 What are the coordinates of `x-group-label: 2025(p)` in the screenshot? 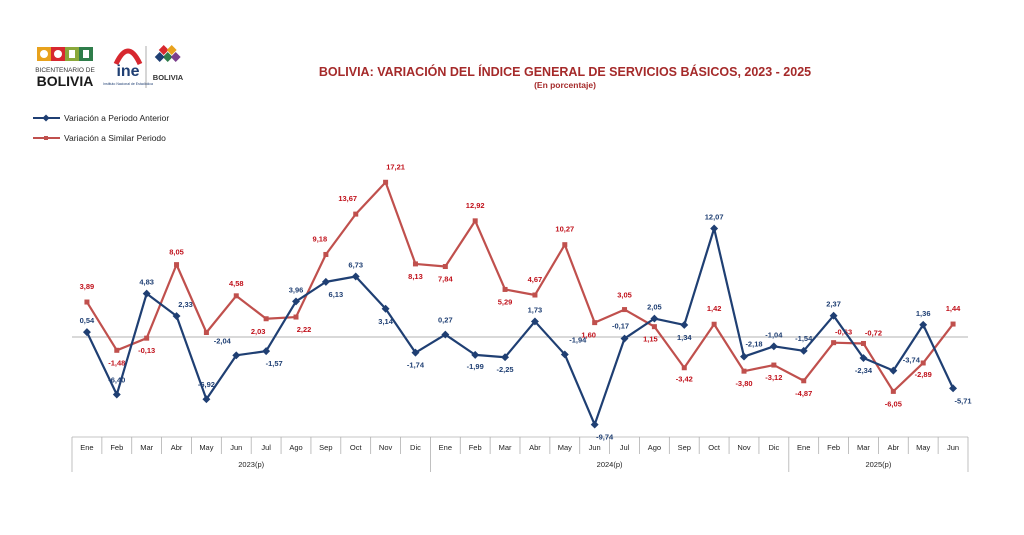 It's located at (878, 464).